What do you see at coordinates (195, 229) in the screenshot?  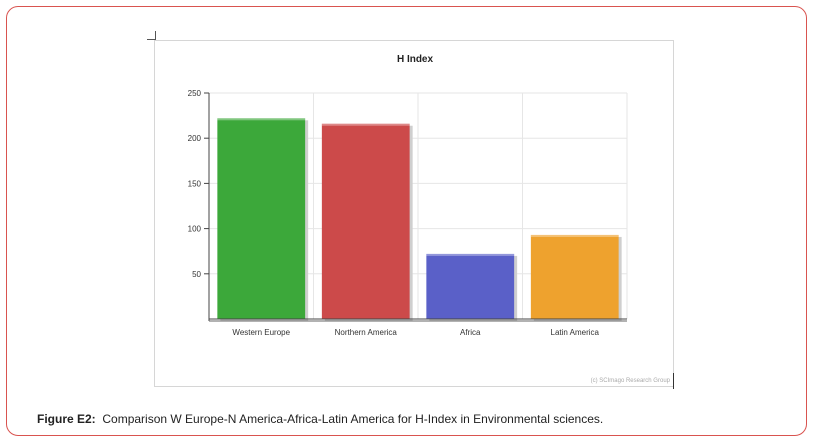 I see `y-tick-label: 100` at bounding box center [195, 229].